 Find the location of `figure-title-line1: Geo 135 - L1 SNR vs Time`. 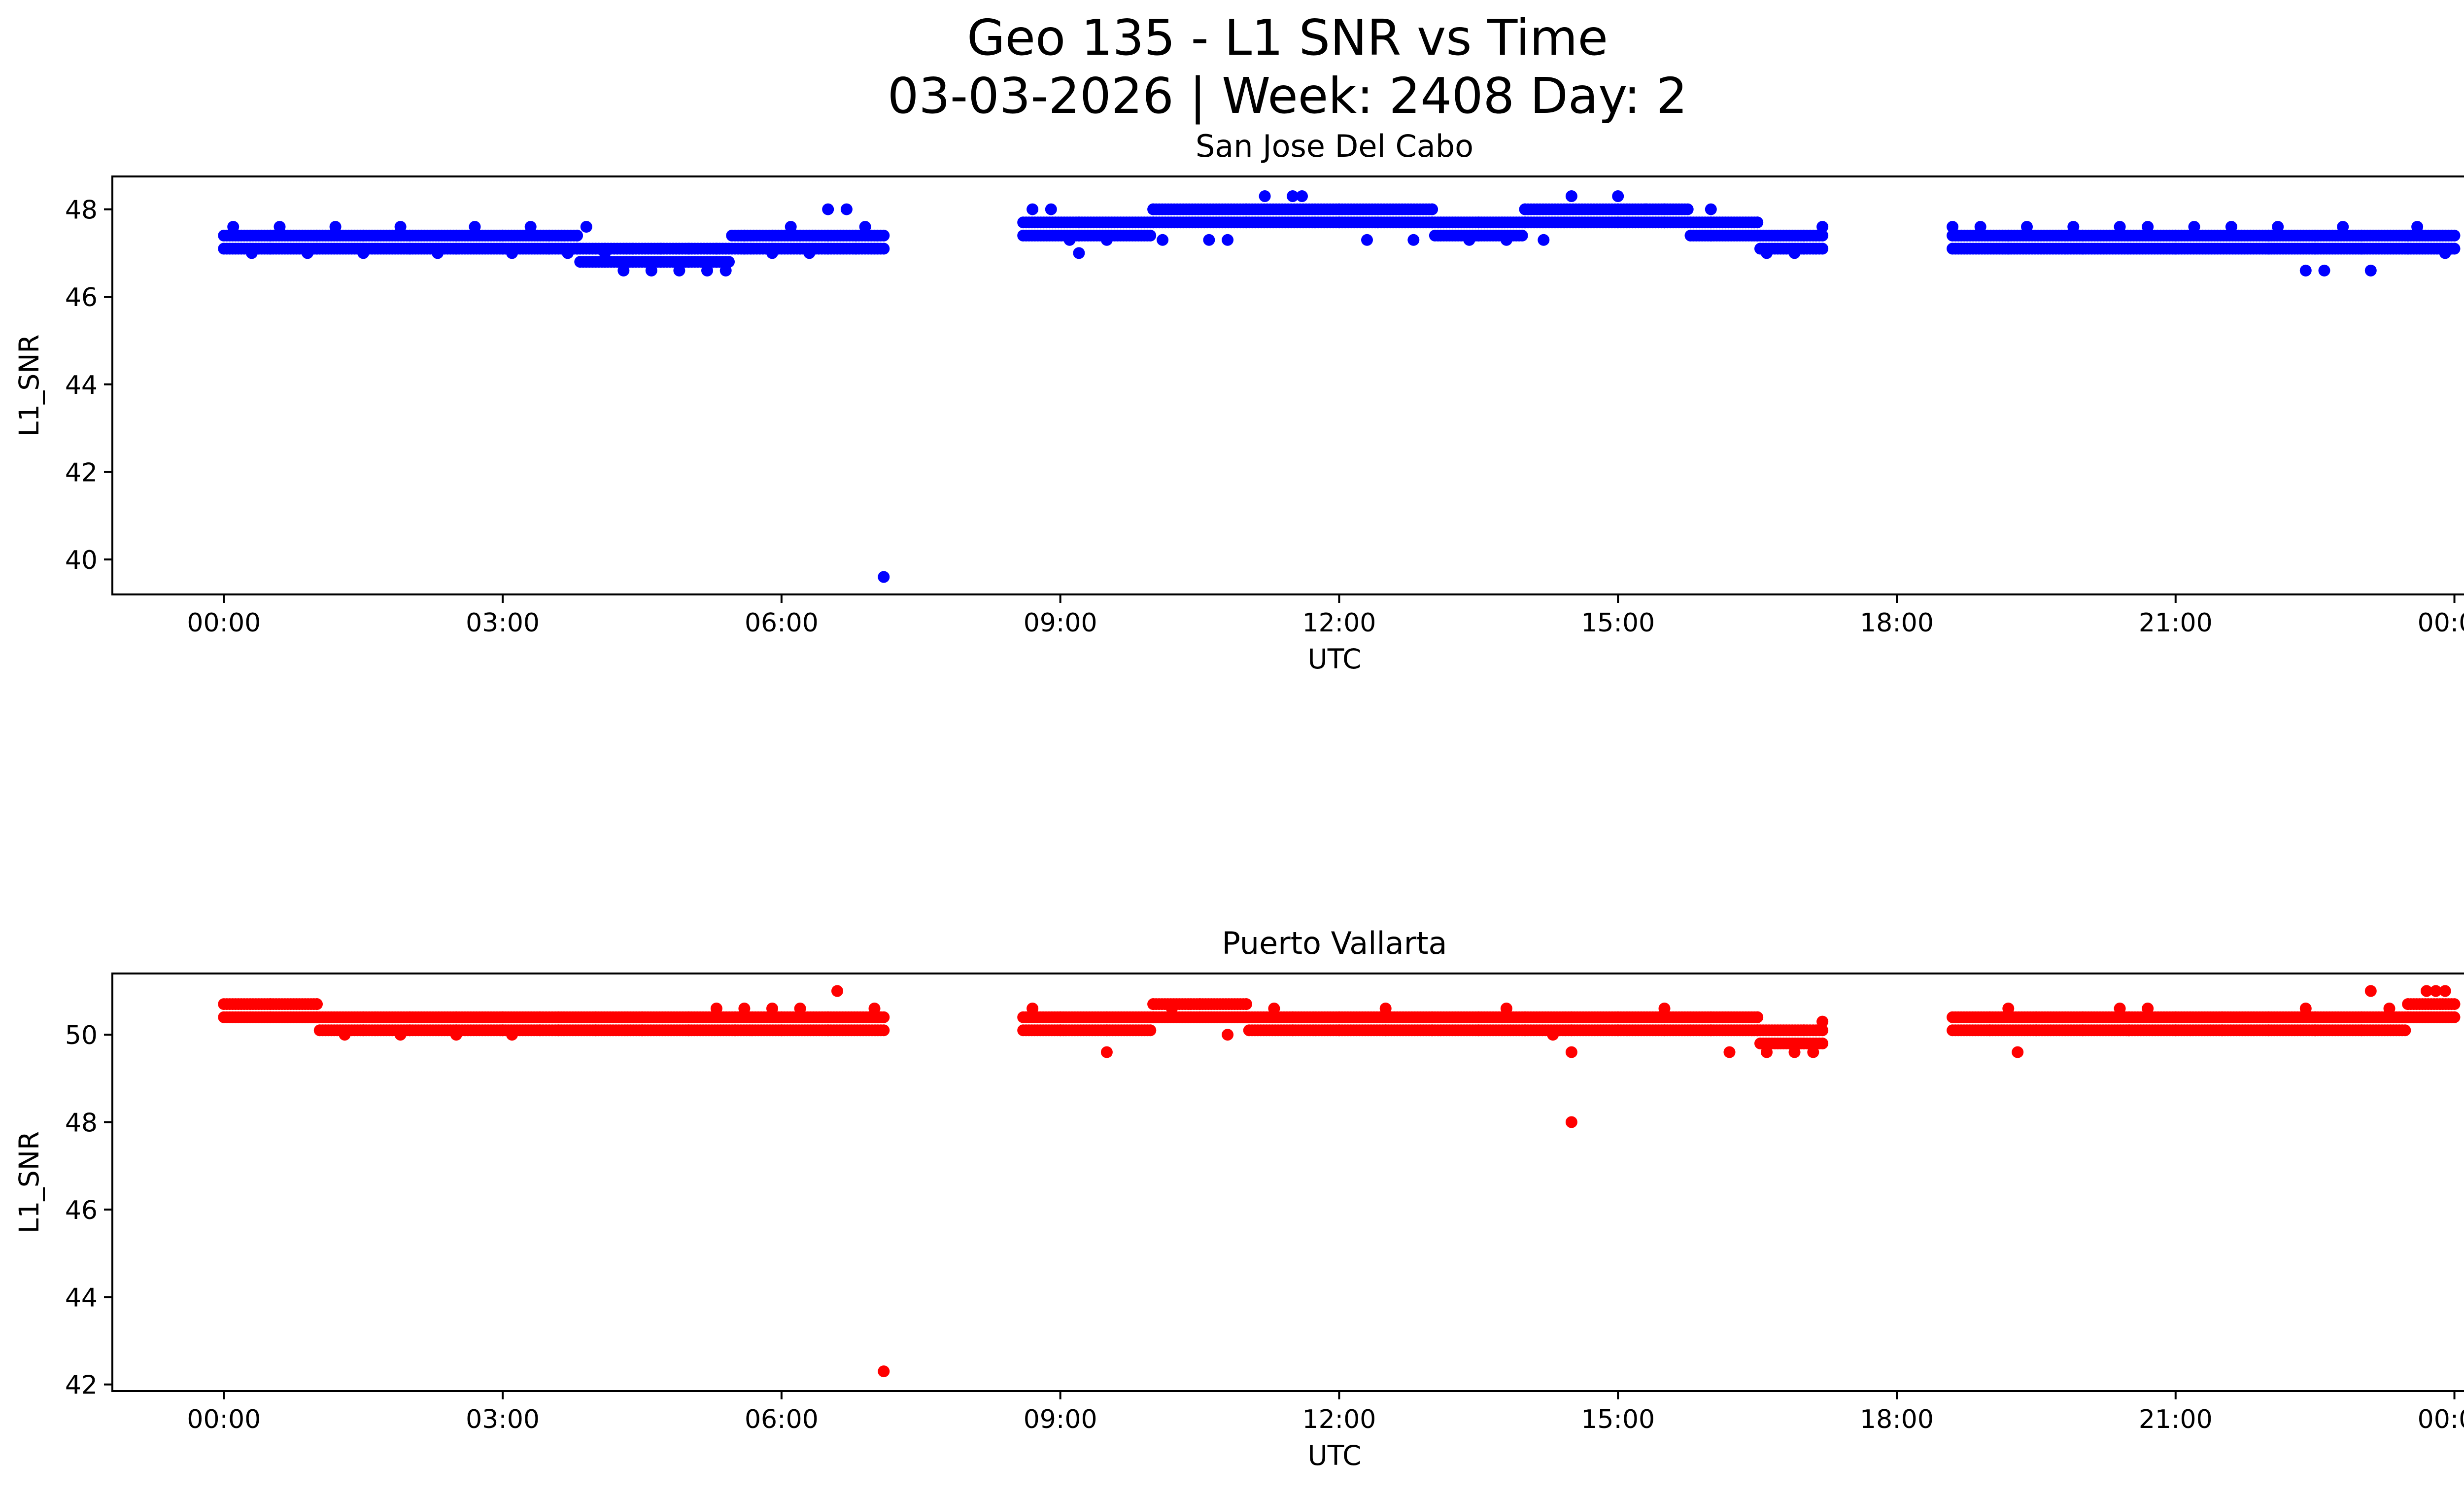

figure-title-line1: Geo 135 - L1 SNR vs Time is located at coordinates (1287, 38).